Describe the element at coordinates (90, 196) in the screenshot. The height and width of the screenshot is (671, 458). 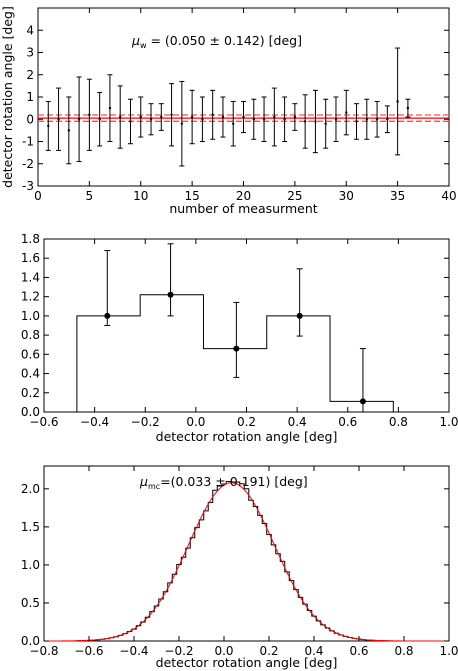
I see `x-tick-label: 5` at that location.